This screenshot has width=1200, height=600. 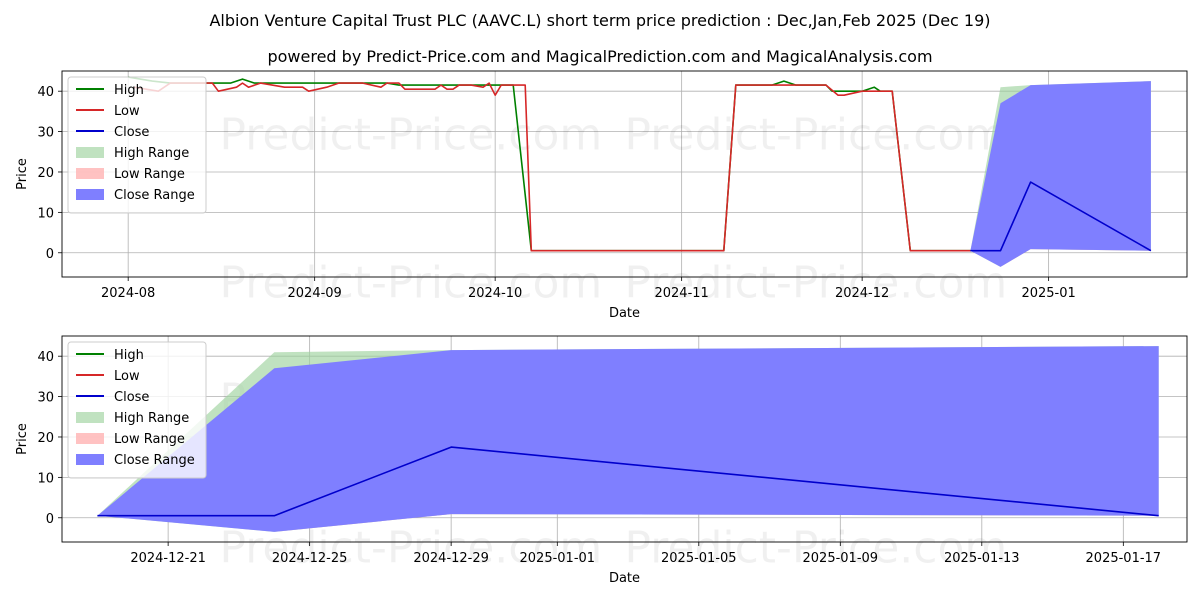 I want to click on panel0-close-range-band, so click(x=1060, y=174).